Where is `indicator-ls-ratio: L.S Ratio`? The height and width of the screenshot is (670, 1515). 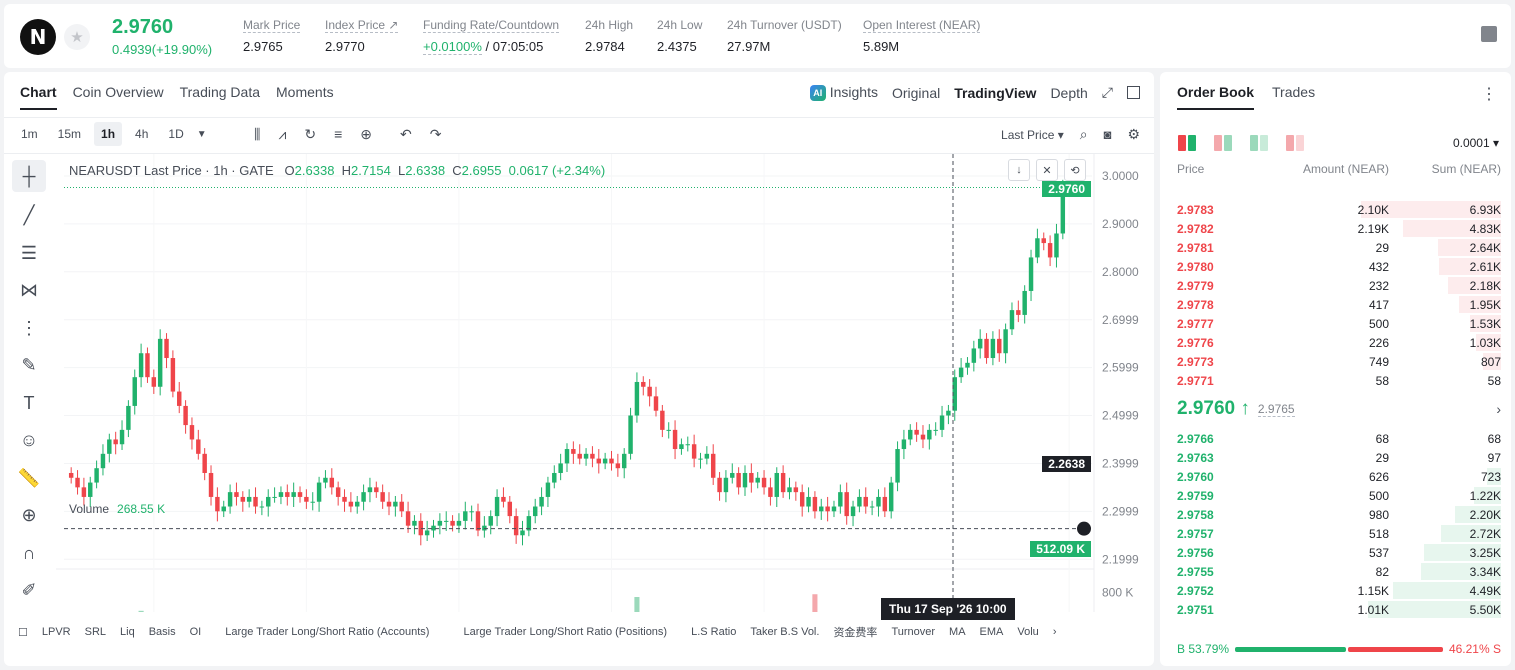
indicator-ls-ratio: L.S Ratio is located at coordinates (714, 632).